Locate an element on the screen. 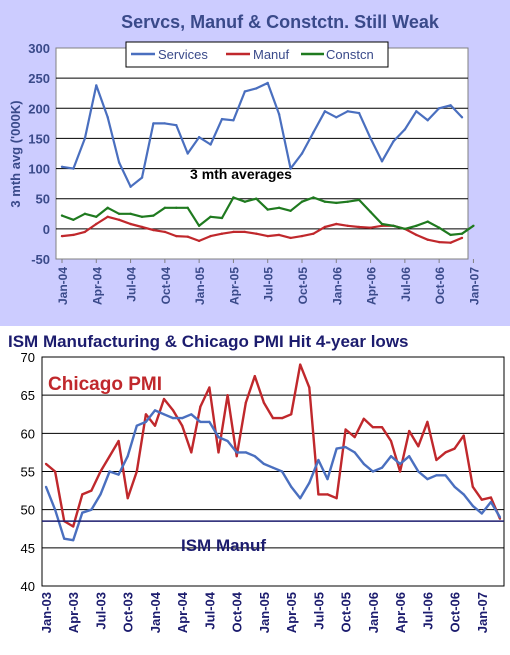 The height and width of the screenshot is (655, 510). chart2-x-tick-label: Jul-04 is located at coordinates (209, 610).